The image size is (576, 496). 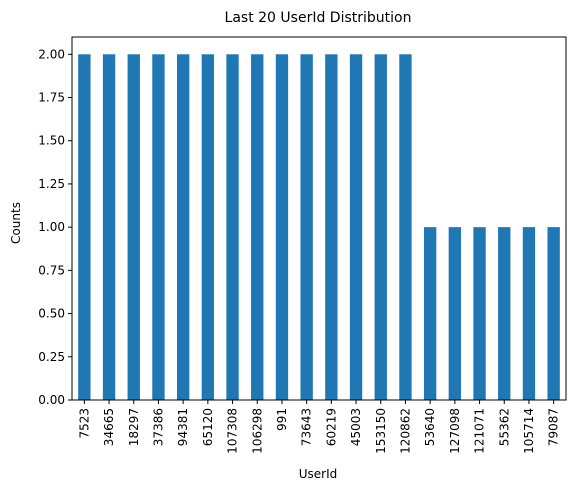 I want to click on x-tick-label: 37386, so click(x=158, y=427).